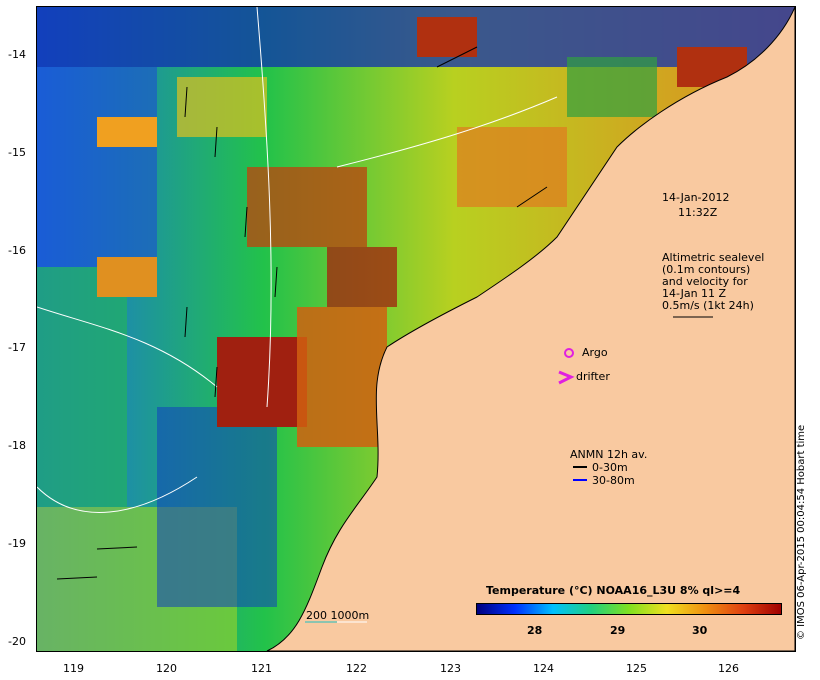 The width and height of the screenshot is (820, 680). Describe the element at coordinates (713, 257) in the screenshot. I see `altimetry-line-1: Altimetric sealevel` at that location.